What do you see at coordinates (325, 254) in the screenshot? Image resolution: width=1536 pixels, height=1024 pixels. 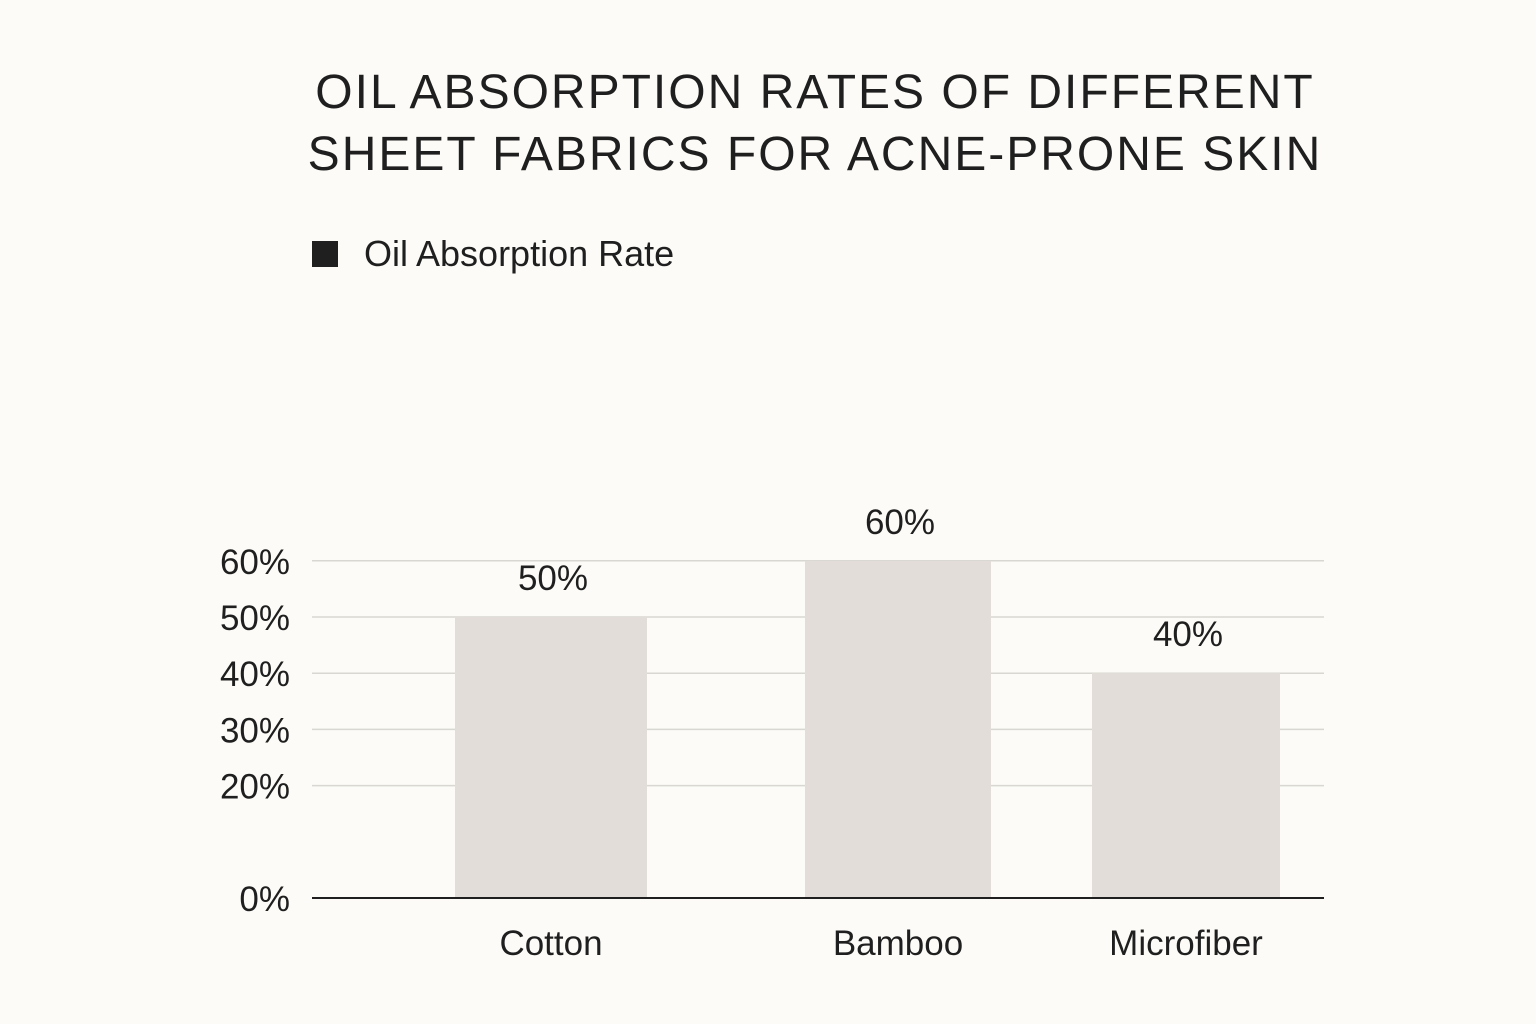 I see `legend-swatch` at bounding box center [325, 254].